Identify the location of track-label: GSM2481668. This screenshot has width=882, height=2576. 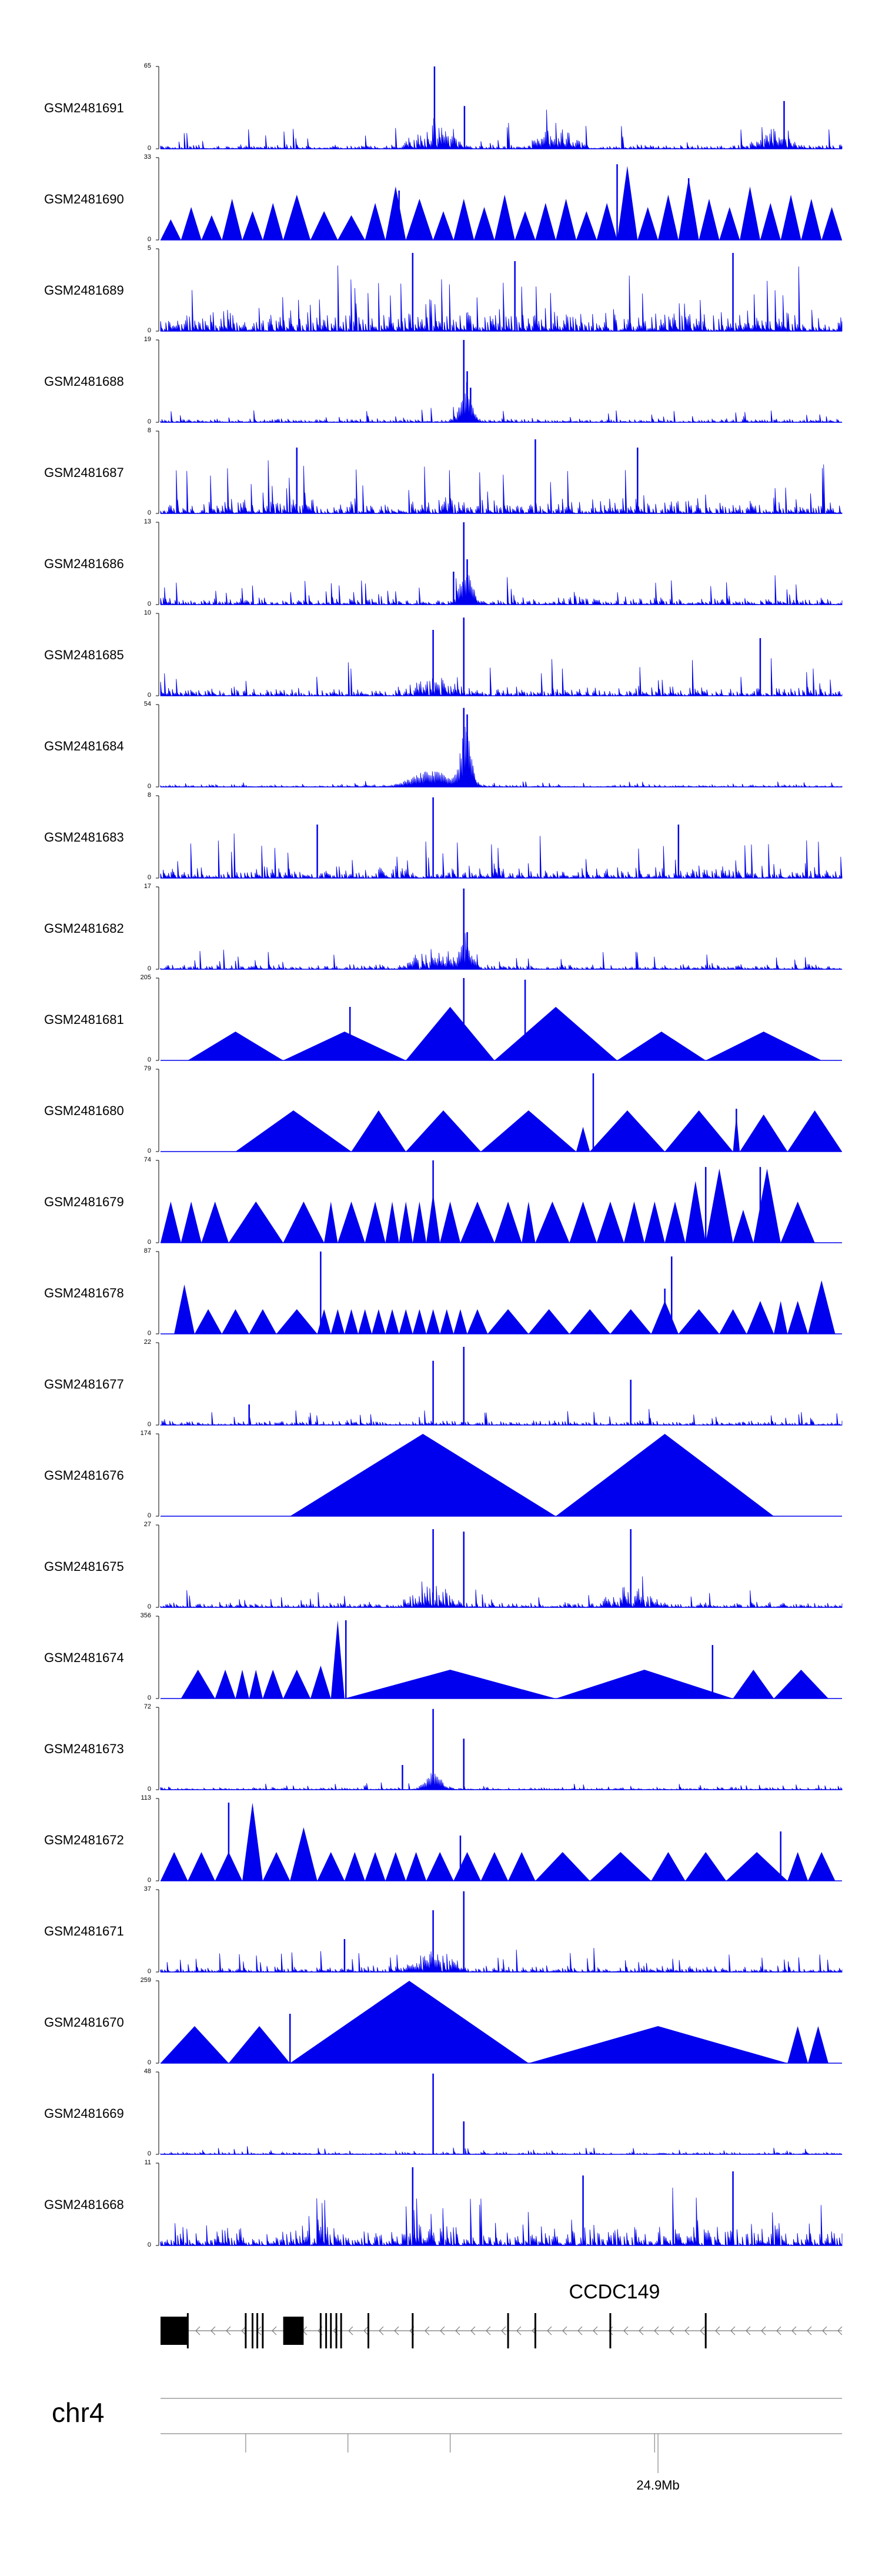
(84, 2204).